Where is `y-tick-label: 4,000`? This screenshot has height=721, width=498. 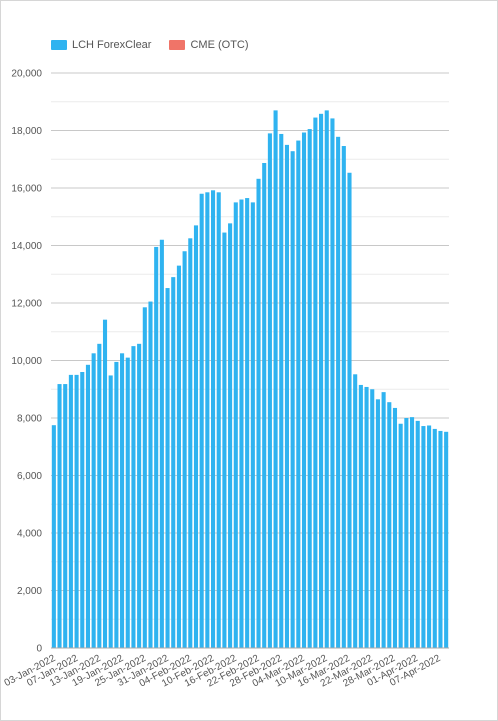 y-tick-label: 4,000 is located at coordinates (29, 534).